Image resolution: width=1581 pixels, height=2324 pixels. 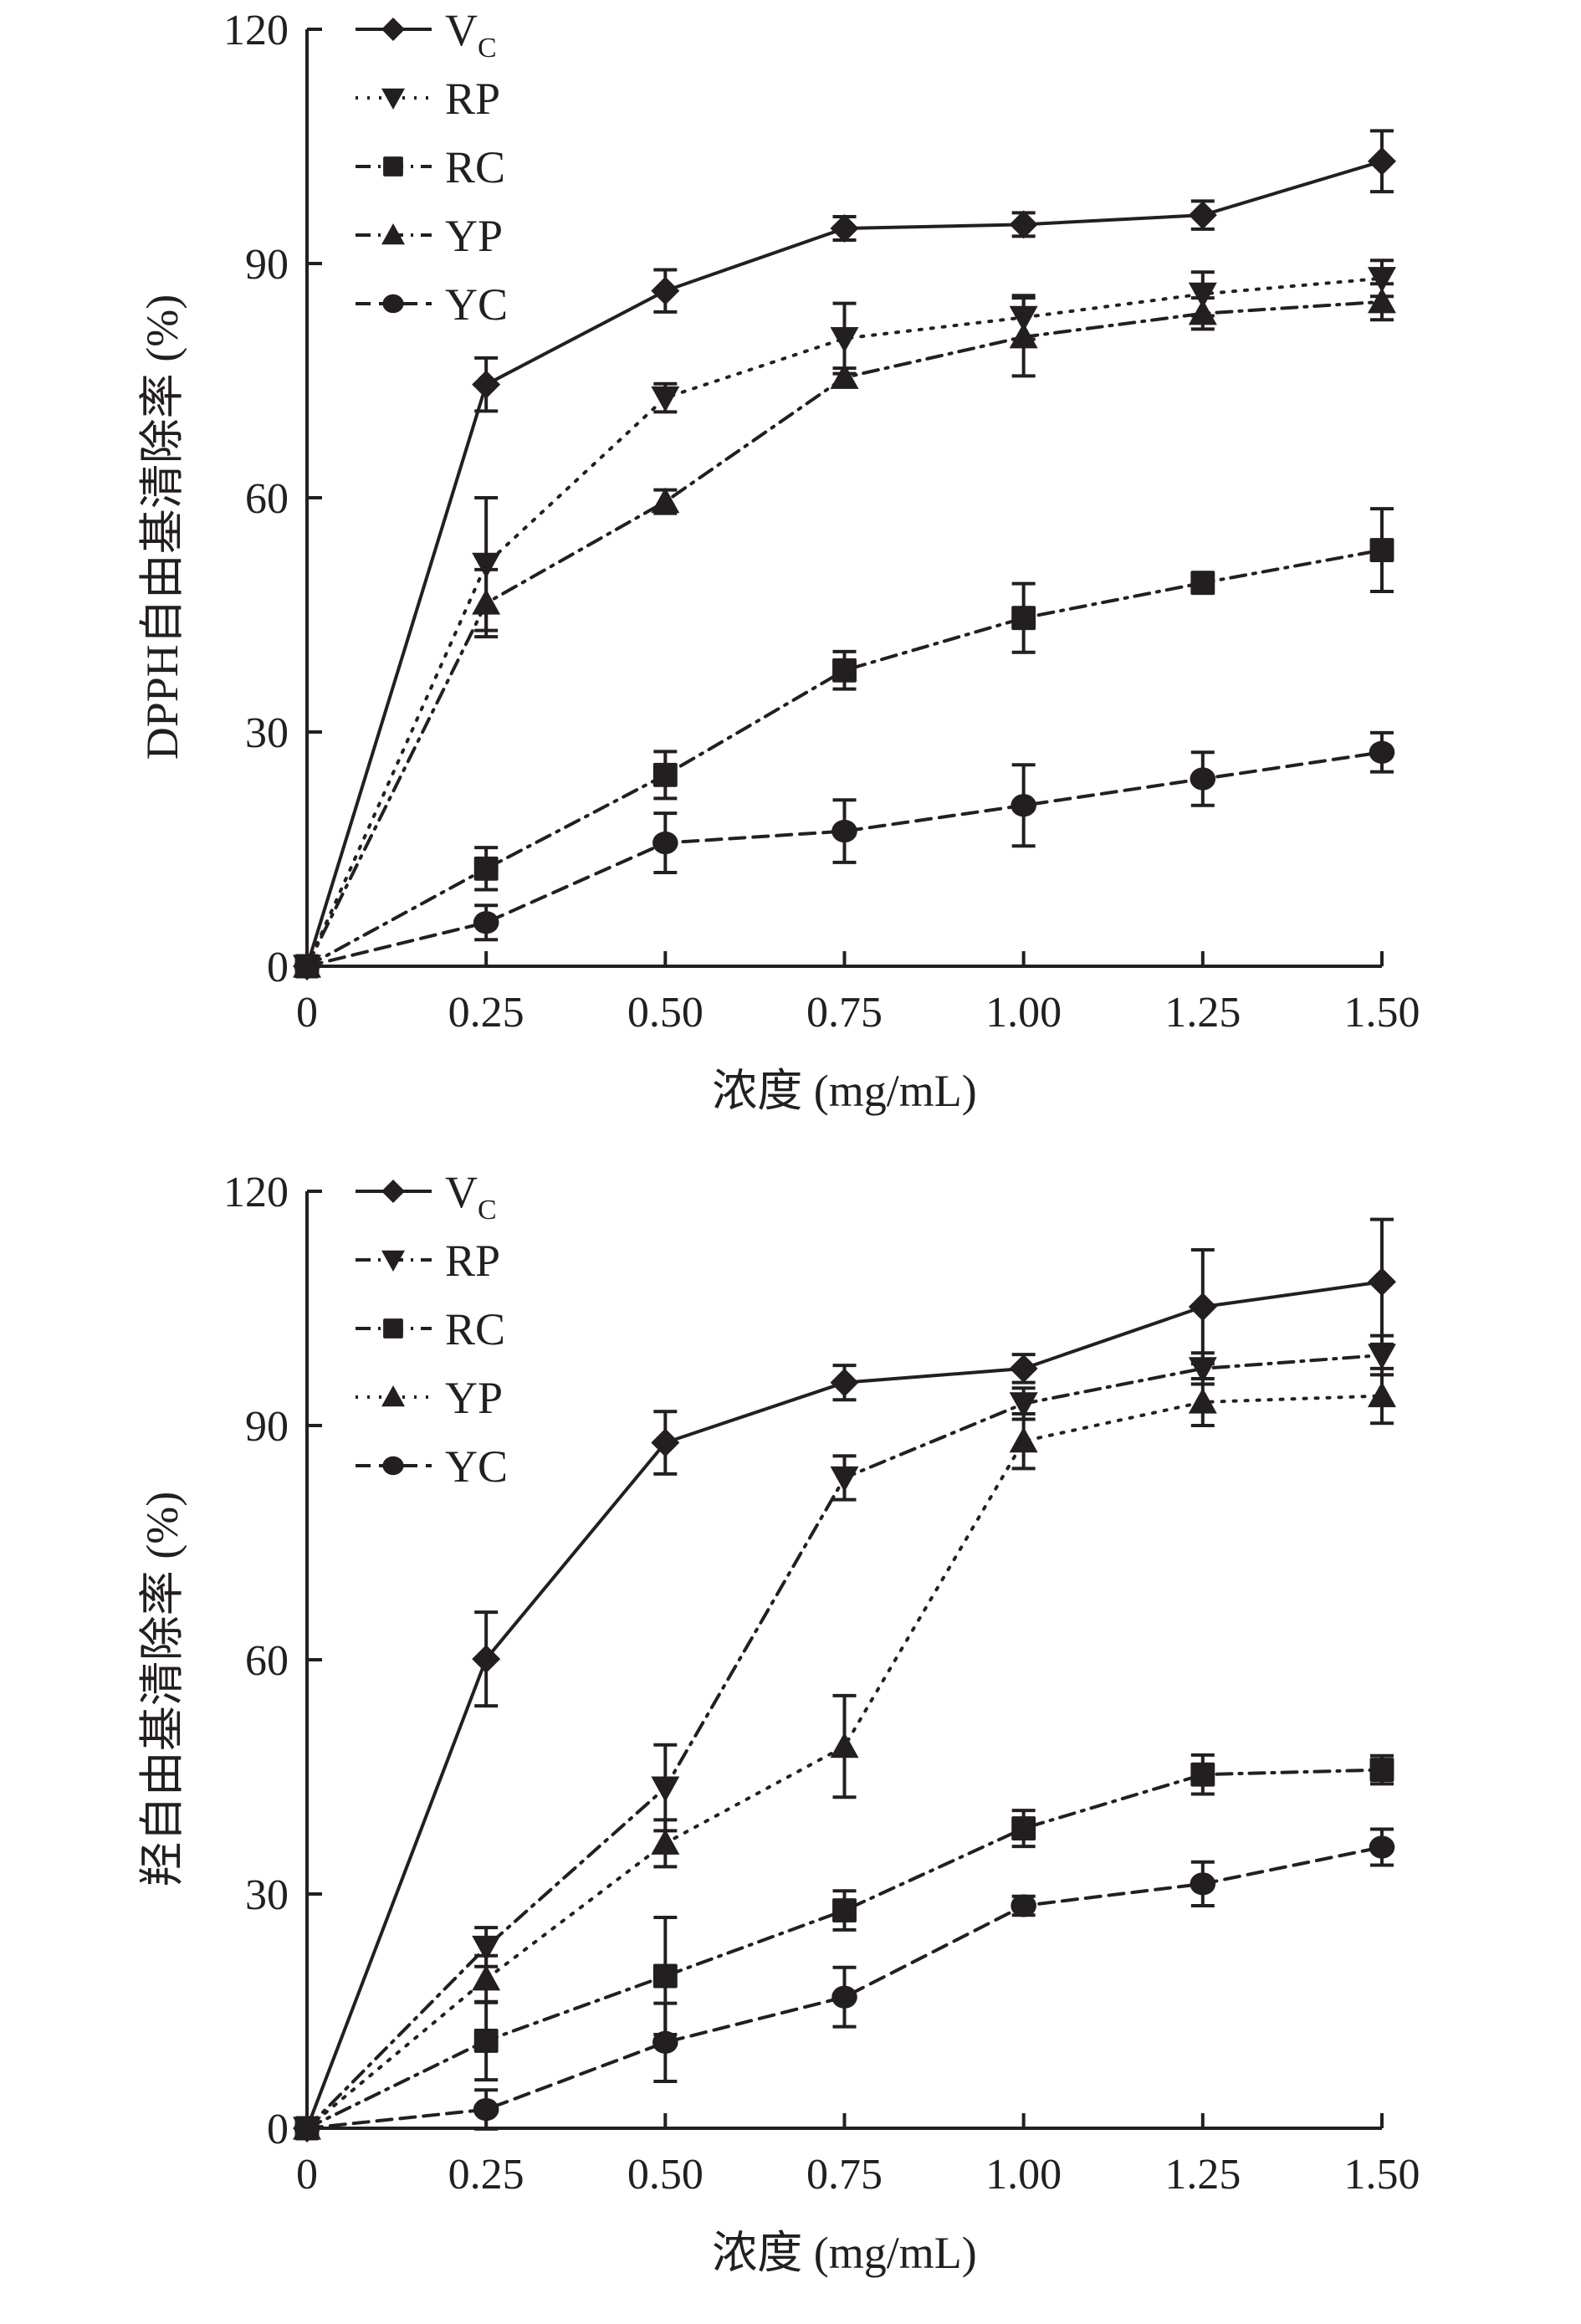 I want to click on legend-label-sub: C, so click(x=488, y=1211).